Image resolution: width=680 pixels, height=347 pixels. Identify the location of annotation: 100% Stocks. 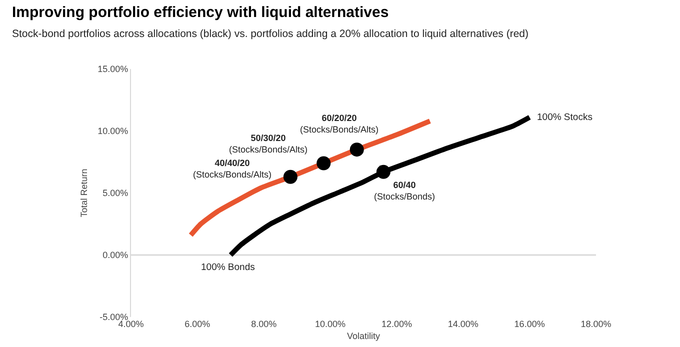
(565, 117).